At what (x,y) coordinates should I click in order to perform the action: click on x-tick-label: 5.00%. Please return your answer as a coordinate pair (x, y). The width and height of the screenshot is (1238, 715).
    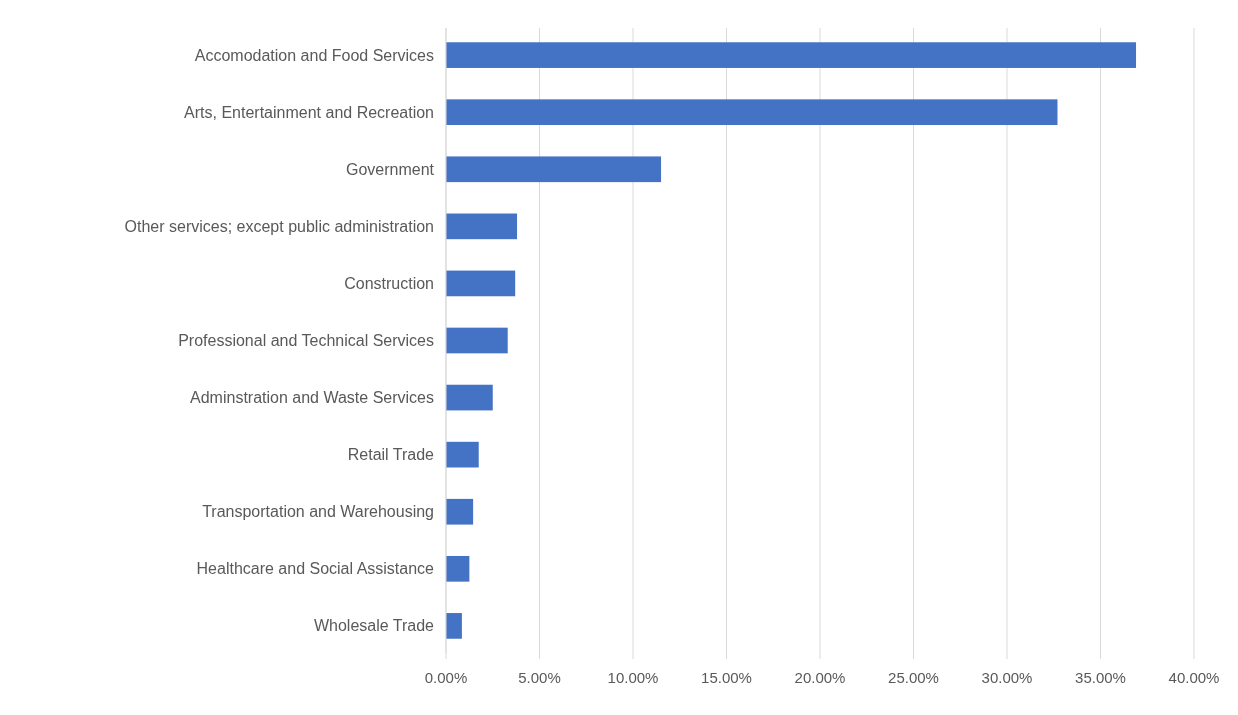
    Looking at the image, I should click on (539, 677).